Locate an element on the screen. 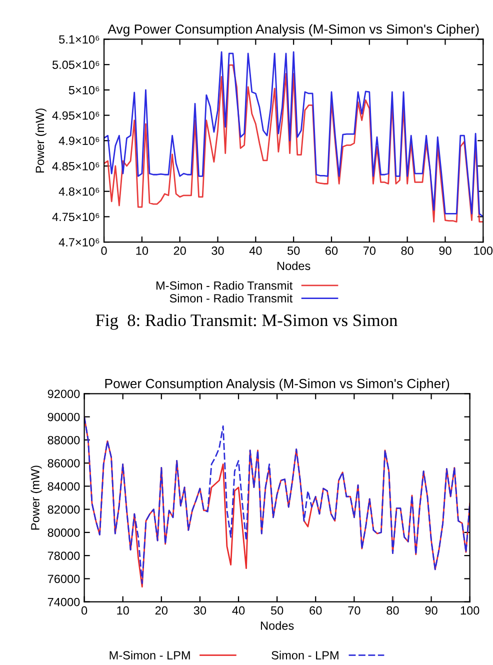 The height and width of the screenshot is (665, 493). y-tick-label: 4.75×10⁶ is located at coordinates (76, 217).